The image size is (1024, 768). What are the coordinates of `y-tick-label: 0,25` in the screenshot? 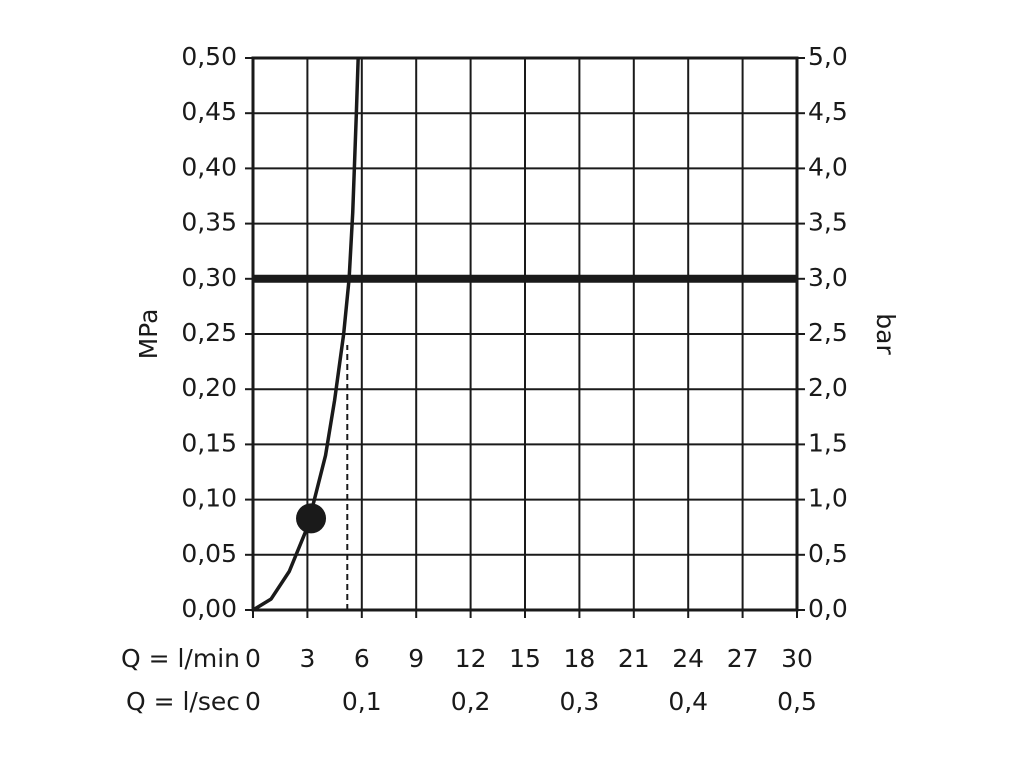 It's located at (209, 332).